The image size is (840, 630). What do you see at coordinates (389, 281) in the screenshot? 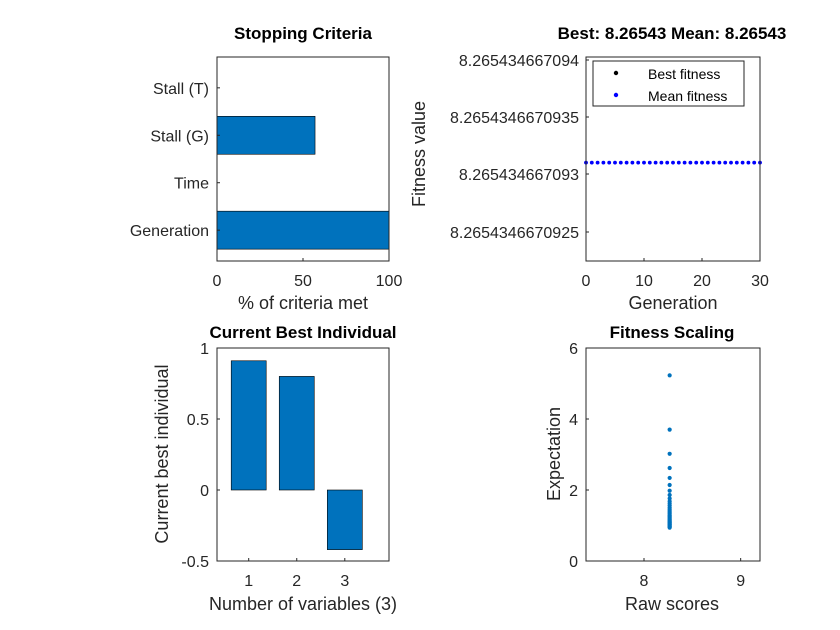
I see `criteria-x-tick-label: 100` at bounding box center [389, 281].